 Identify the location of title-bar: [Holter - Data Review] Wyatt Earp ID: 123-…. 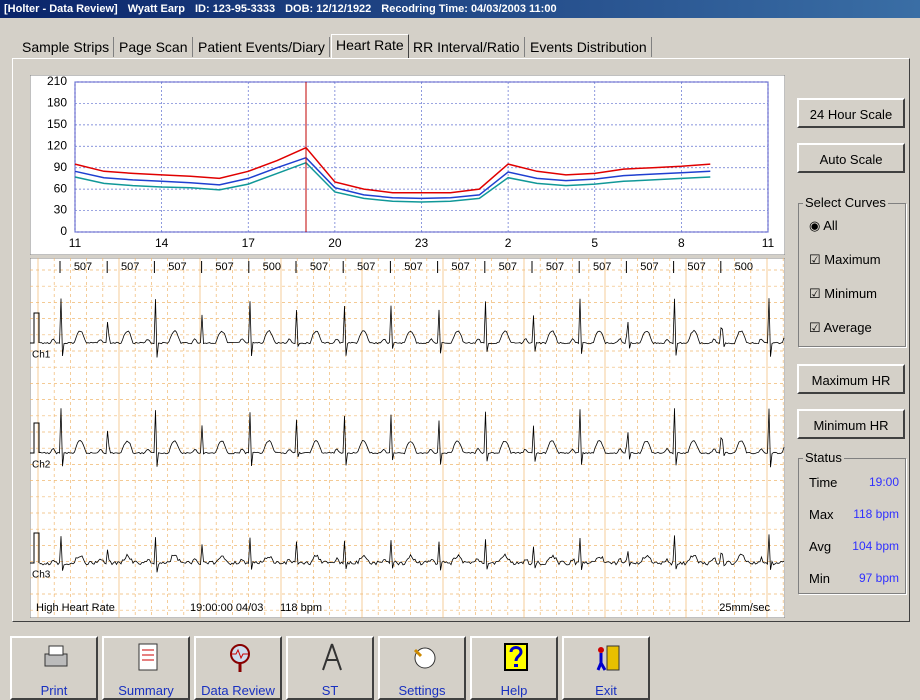
(460, 9).